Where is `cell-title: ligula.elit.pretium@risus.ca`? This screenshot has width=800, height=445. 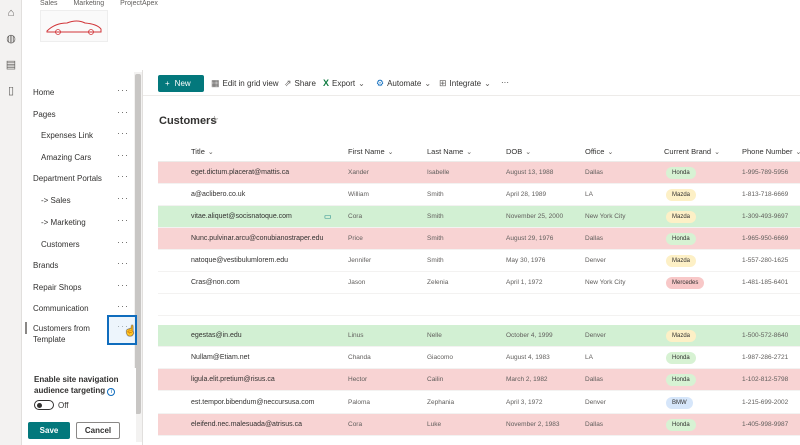 cell-title: ligula.elit.pretium@risus.ca is located at coordinates (233, 379).